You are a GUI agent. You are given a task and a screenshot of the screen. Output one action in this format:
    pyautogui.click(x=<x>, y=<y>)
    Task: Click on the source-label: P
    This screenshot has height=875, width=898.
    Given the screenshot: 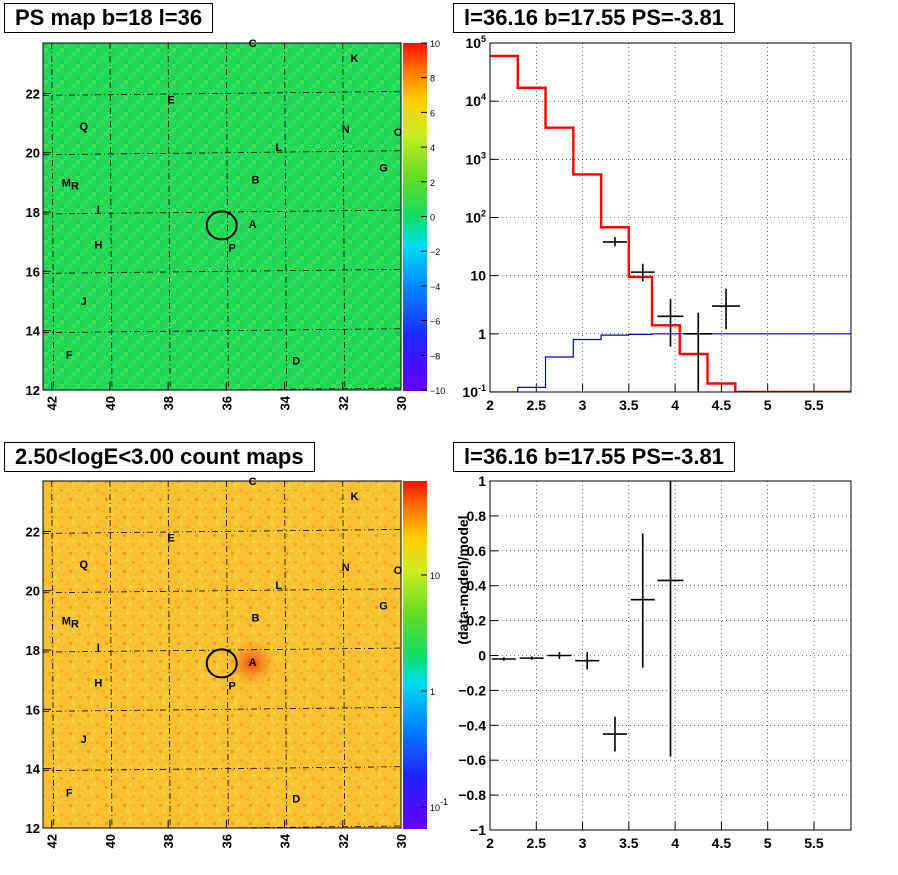 What is the action you would take?
    pyautogui.click(x=232, y=687)
    